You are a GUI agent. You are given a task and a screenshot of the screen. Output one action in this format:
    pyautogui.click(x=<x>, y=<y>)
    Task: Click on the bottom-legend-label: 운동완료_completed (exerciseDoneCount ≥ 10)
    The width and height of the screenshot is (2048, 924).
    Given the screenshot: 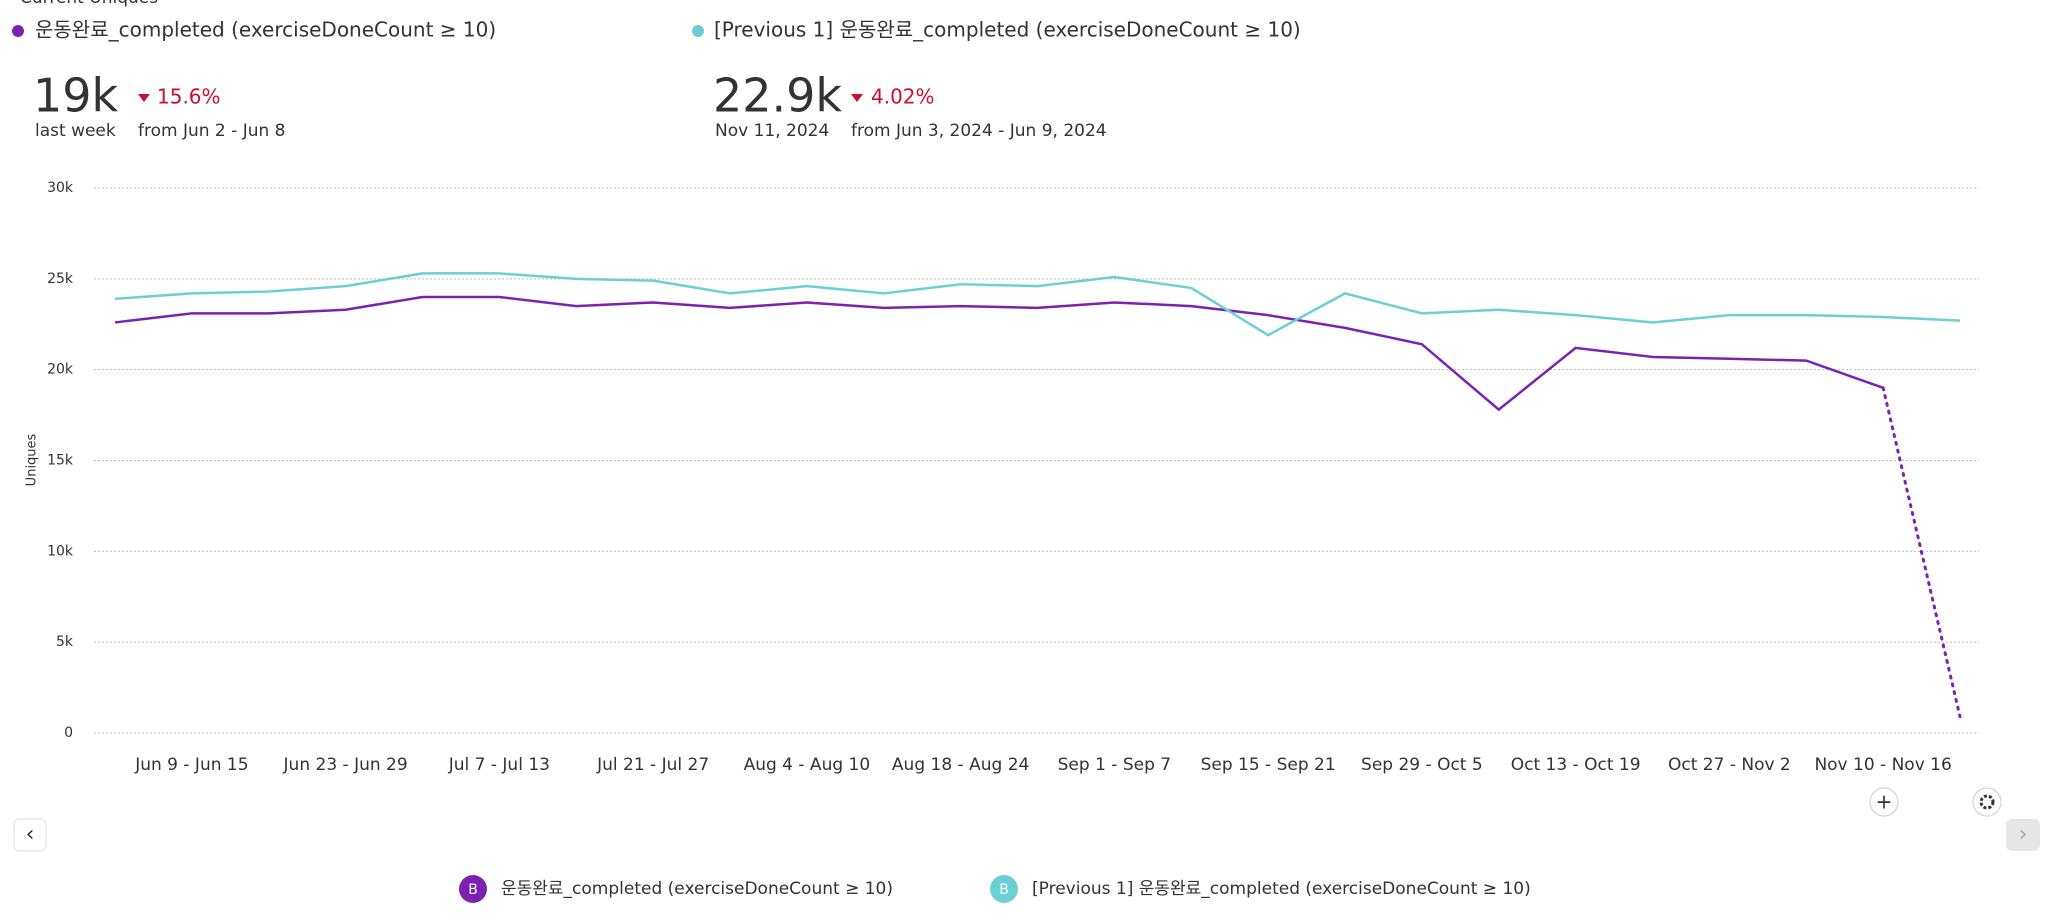 What is the action you would take?
    pyautogui.click(x=697, y=889)
    